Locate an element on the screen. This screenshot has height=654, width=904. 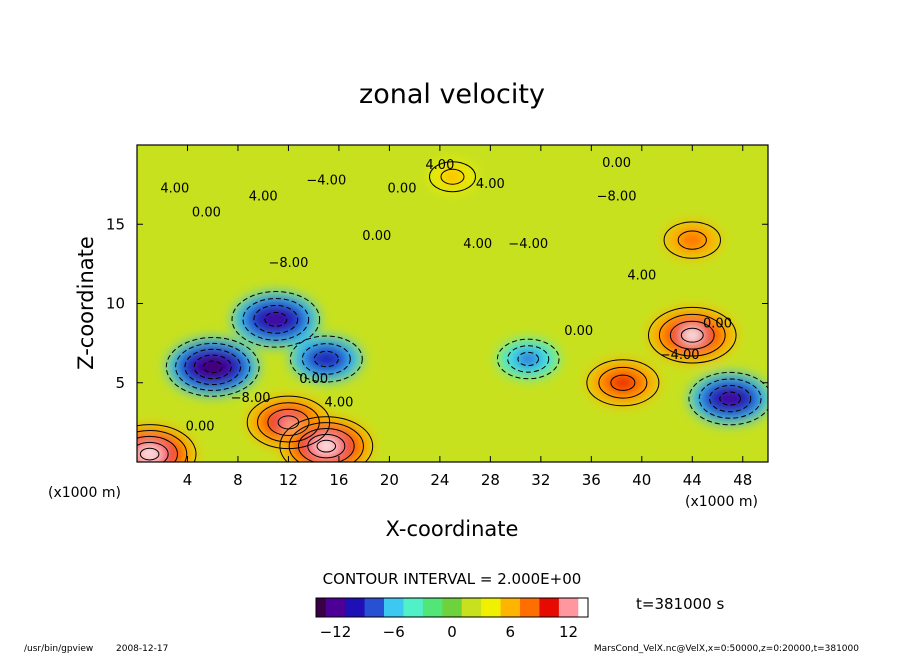
y-tick-label: 15 is located at coordinates (115, 224).